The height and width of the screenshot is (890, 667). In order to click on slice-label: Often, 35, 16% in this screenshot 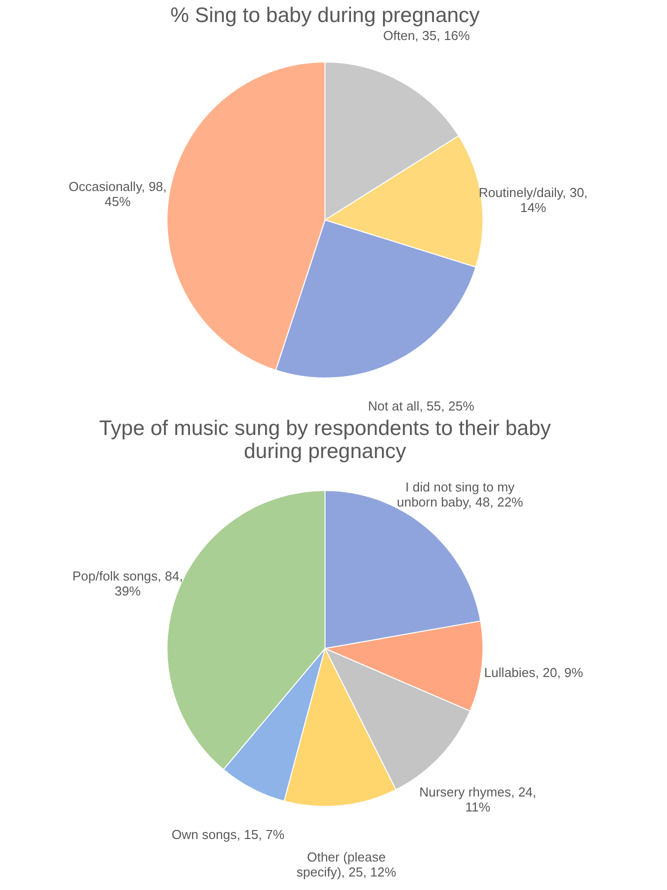, I will do `click(426, 36)`.